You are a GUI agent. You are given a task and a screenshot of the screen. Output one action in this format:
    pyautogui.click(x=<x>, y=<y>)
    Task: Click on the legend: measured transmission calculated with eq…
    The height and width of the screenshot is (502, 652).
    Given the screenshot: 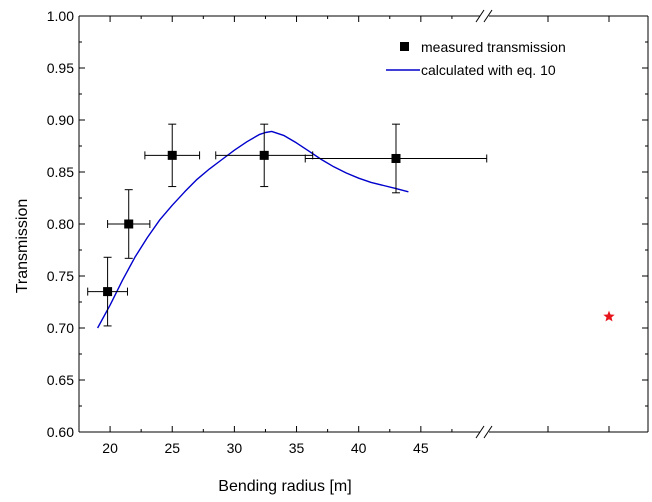 What is the action you would take?
    pyautogui.click(x=476, y=58)
    